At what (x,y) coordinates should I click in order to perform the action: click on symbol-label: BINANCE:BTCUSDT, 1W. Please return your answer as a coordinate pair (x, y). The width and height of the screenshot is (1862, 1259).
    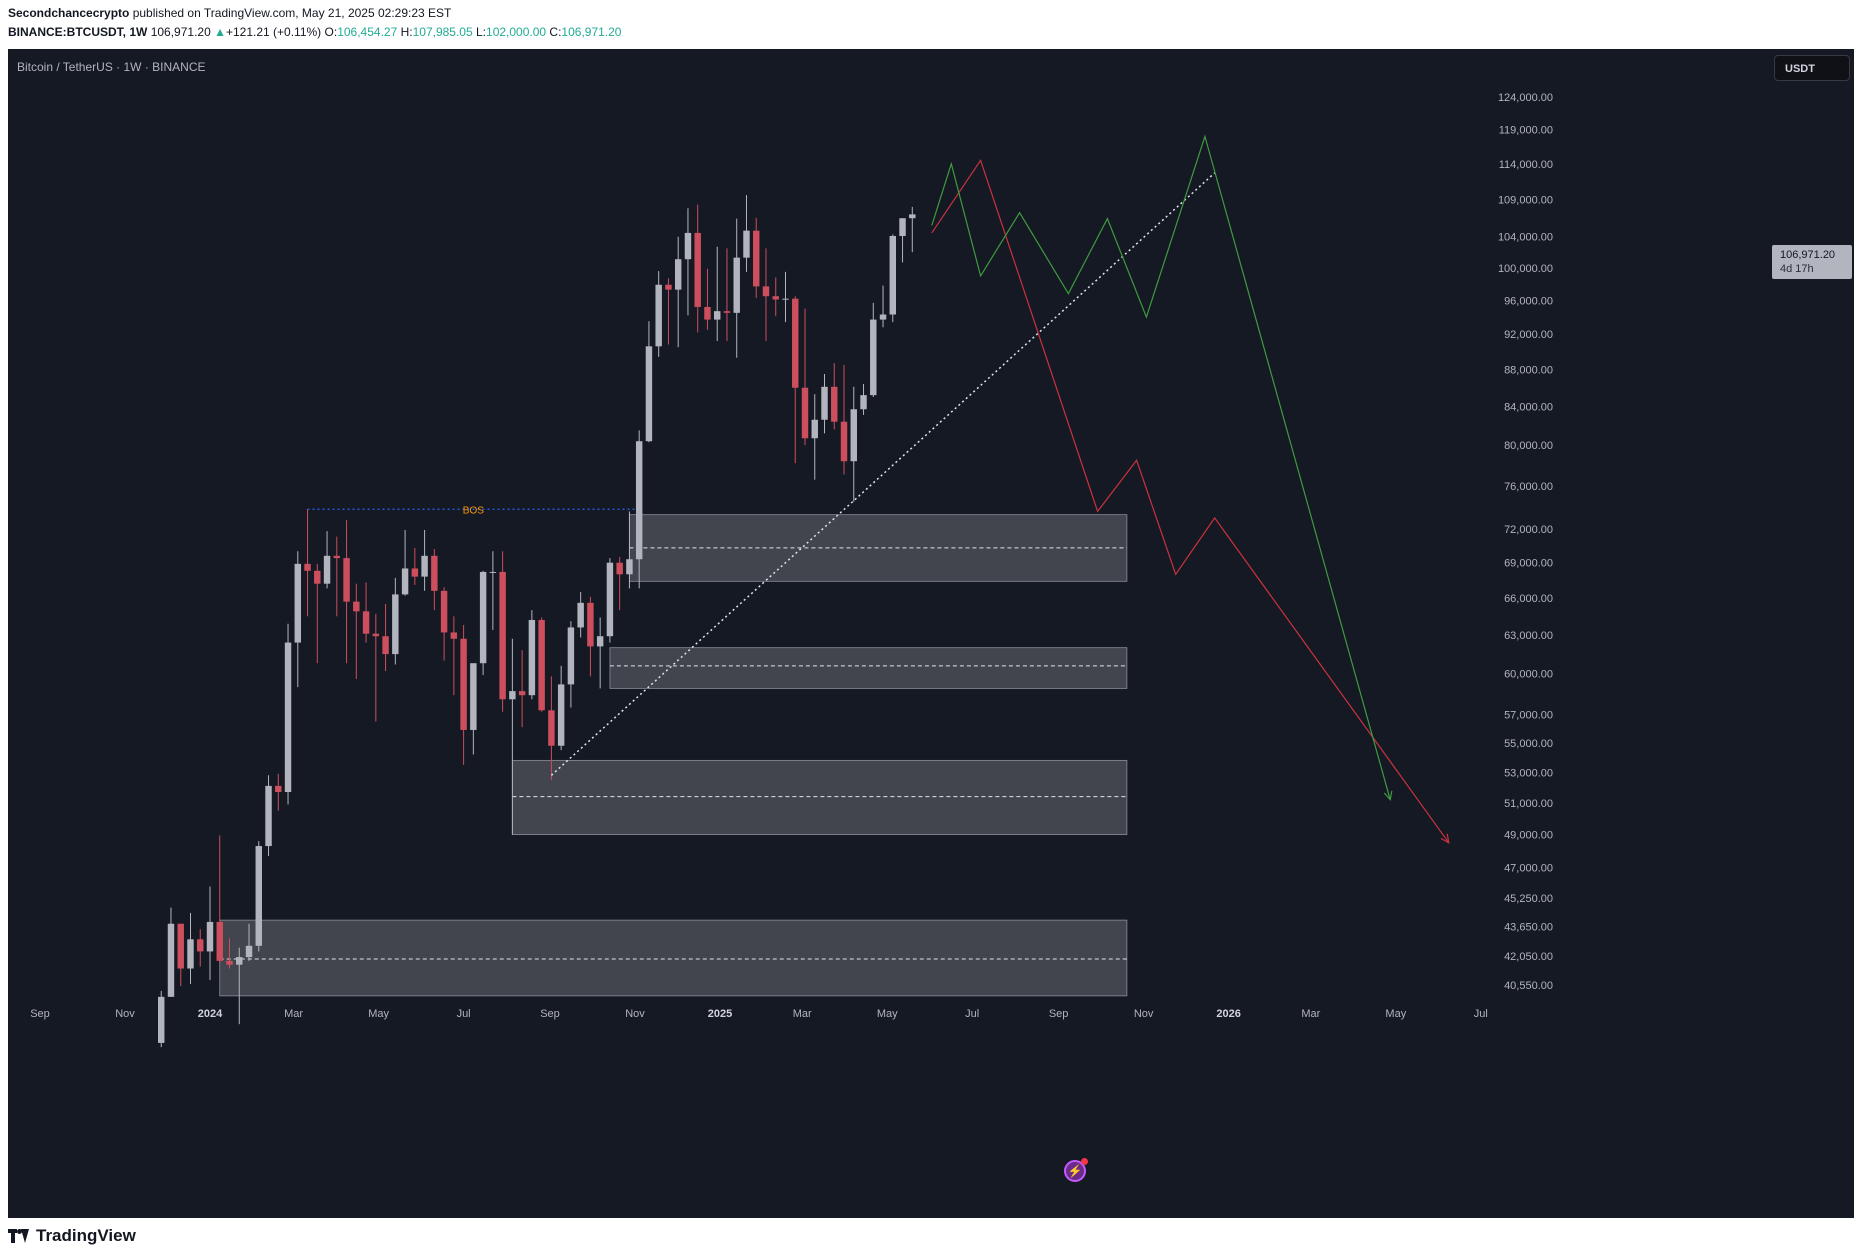
    Looking at the image, I should click on (78, 32).